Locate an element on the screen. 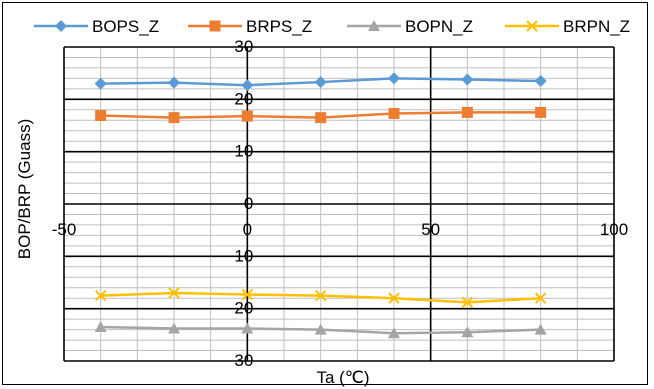  series-brpn-z is located at coordinates (320, 298).